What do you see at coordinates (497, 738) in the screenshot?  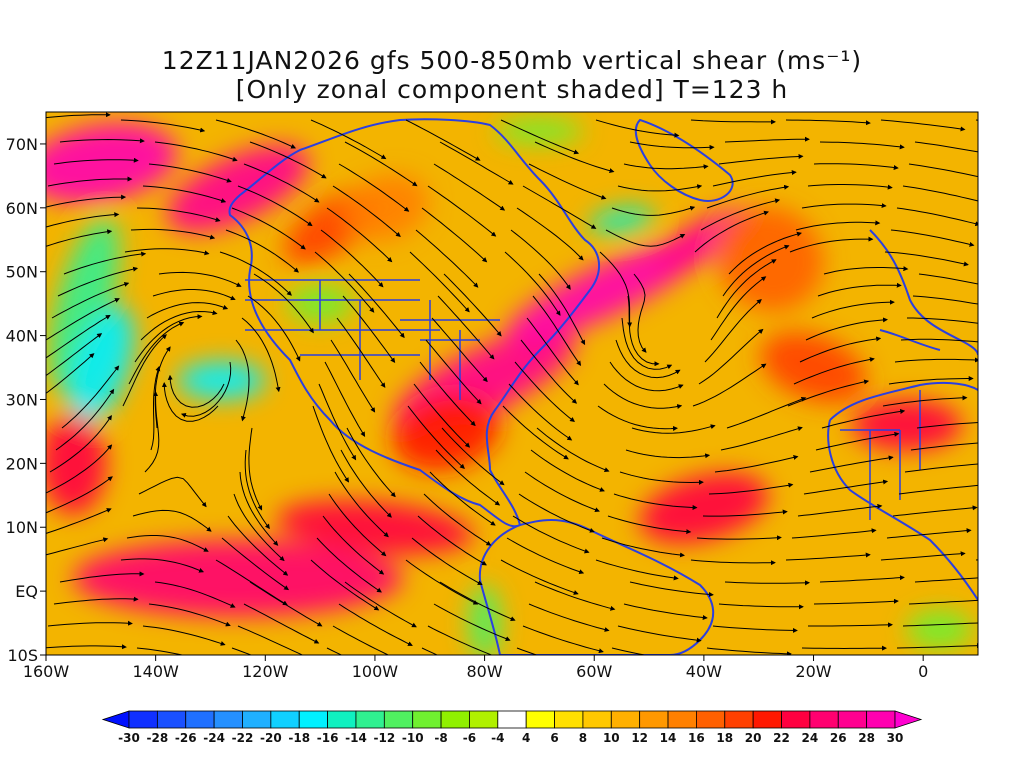 I see `colorbar-label: -4` at bounding box center [497, 738].